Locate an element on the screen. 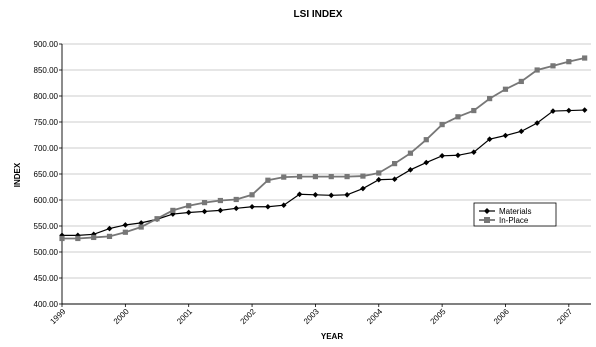  y-tick-label: 650.00 is located at coordinates (46, 174).